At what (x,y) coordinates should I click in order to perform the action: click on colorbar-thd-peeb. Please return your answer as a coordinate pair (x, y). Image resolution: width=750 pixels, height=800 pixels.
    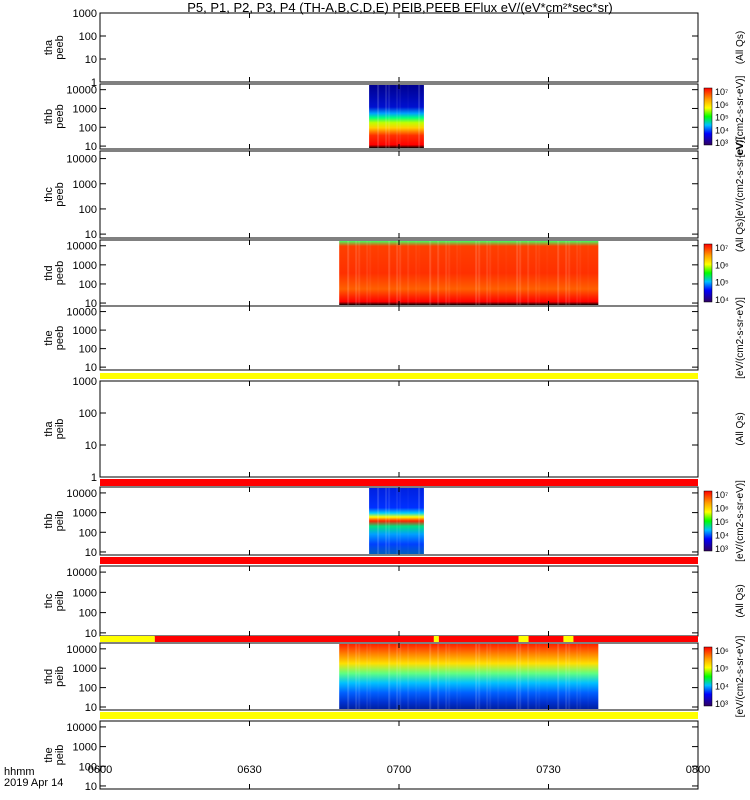
    Looking at the image, I should click on (708, 273).